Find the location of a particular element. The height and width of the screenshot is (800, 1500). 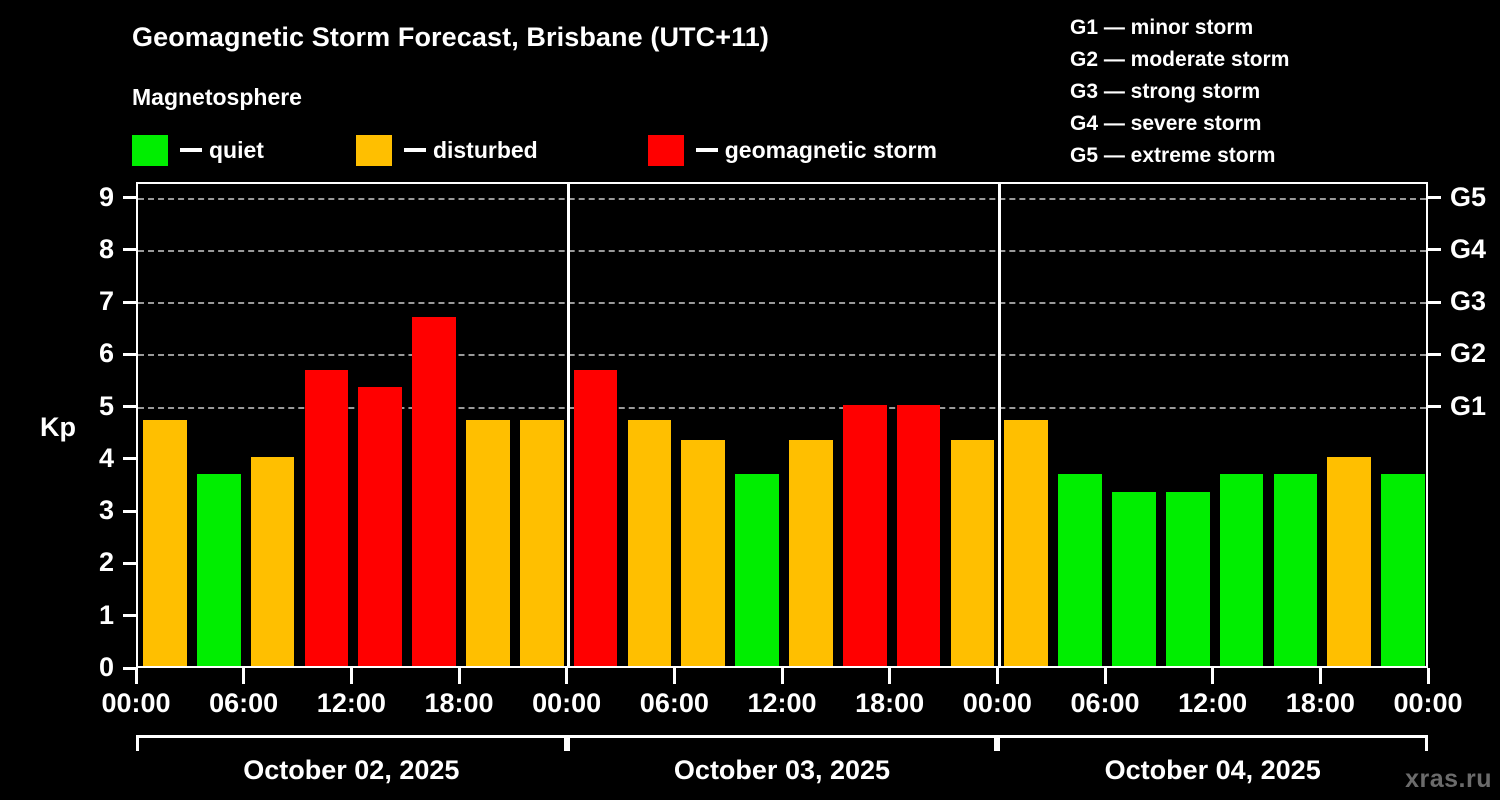

y-tick-label-4: 4 is located at coordinates (106, 457).